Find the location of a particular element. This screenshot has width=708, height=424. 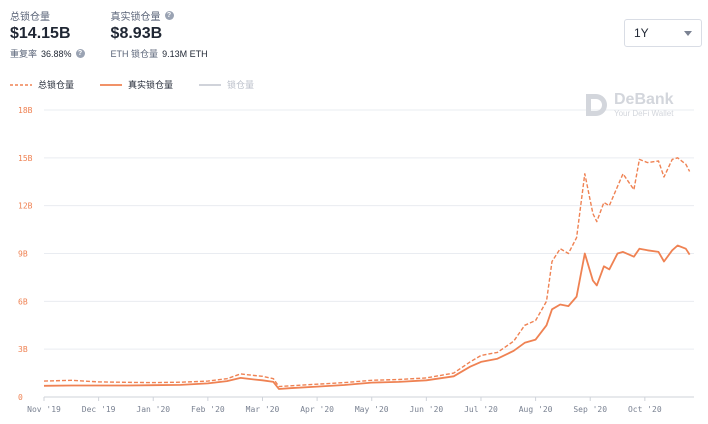

chevron-down-icon is located at coordinates (688, 33).